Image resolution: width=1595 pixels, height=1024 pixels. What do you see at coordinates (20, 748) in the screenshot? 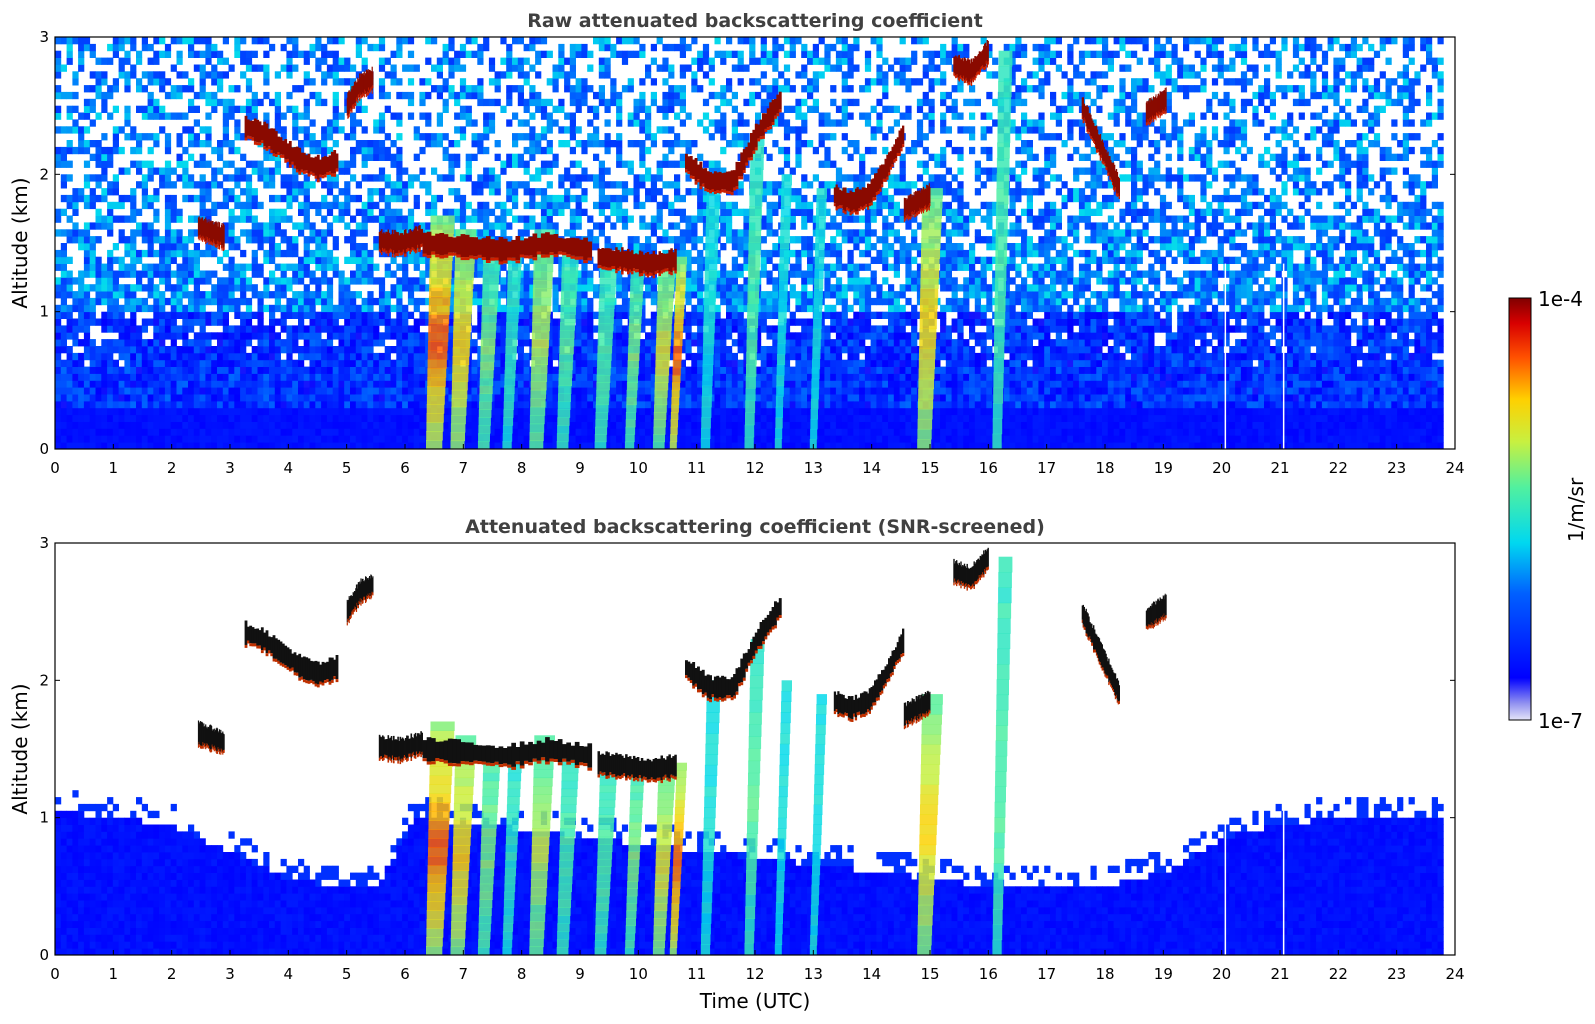
I see `panel2-y-axis-label: Altitude (km)` at bounding box center [20, 748].